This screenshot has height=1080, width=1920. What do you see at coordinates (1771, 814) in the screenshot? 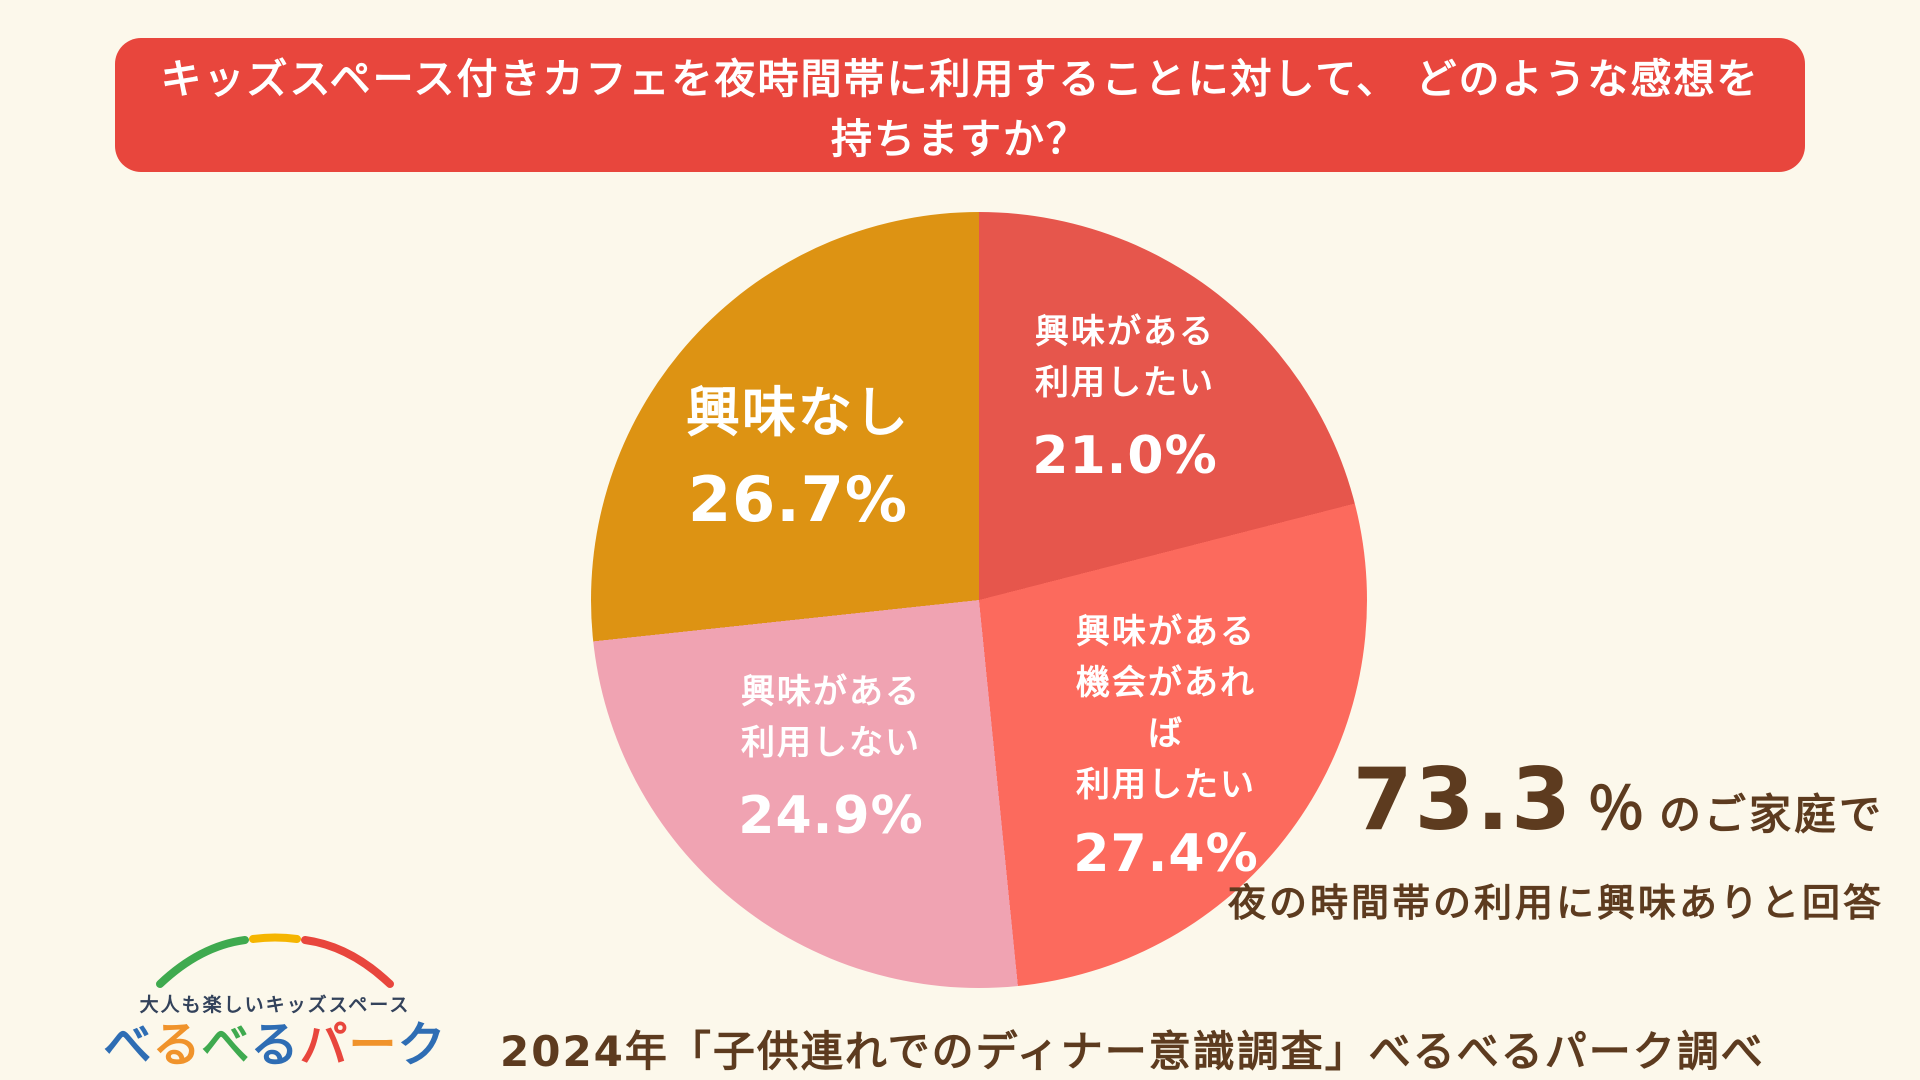
I see `summary-suffix: のご家庭で` at bounding box center [1771, 814].